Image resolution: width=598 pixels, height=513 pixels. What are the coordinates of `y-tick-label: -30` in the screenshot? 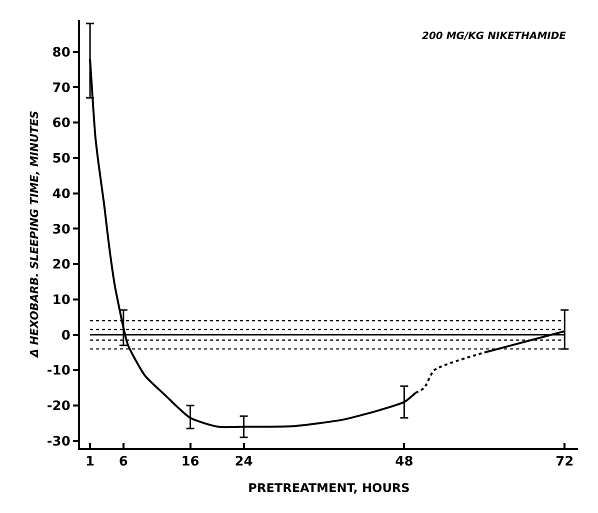 It's located at (58, 442).